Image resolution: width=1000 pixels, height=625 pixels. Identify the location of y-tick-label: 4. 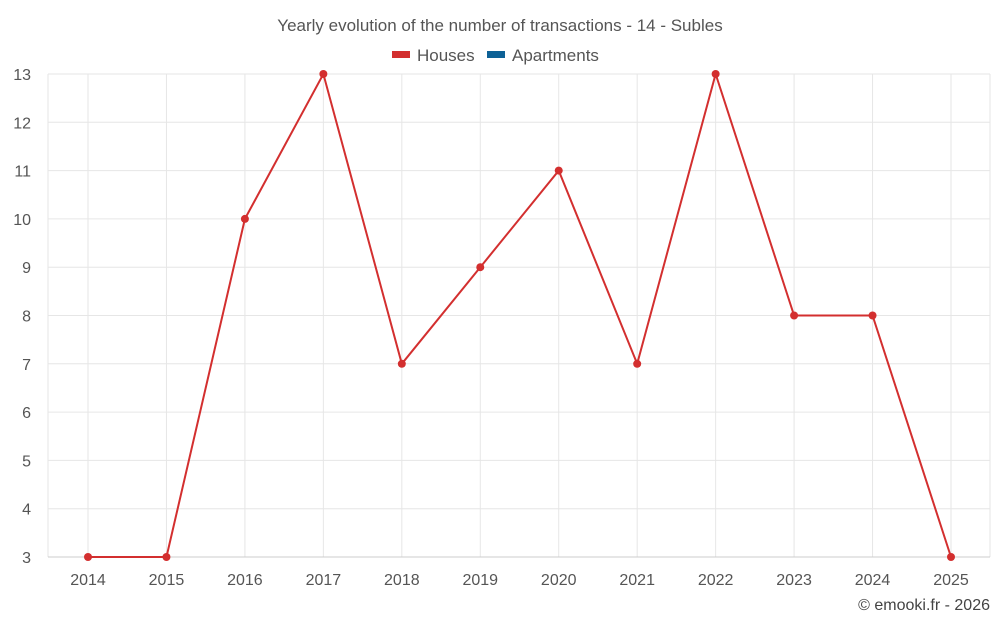
(26, 510).